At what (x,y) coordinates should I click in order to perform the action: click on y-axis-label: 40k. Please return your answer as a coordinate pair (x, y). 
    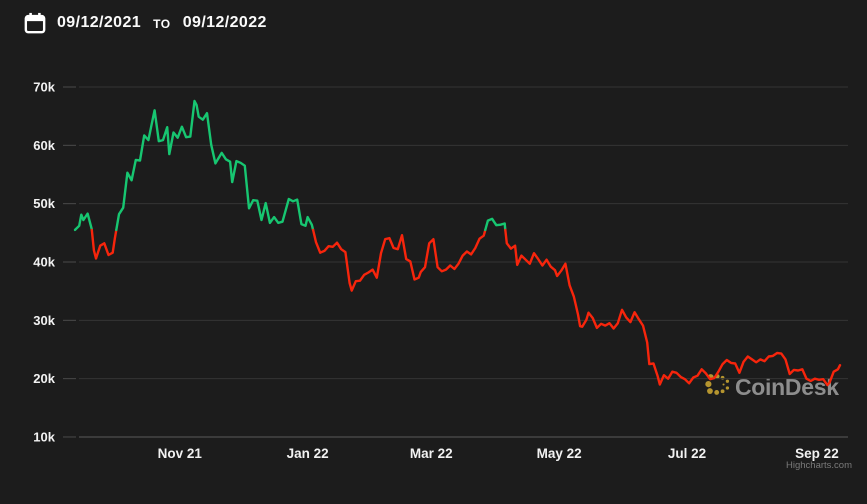
    Looking at the image, I should click on (44, 261).